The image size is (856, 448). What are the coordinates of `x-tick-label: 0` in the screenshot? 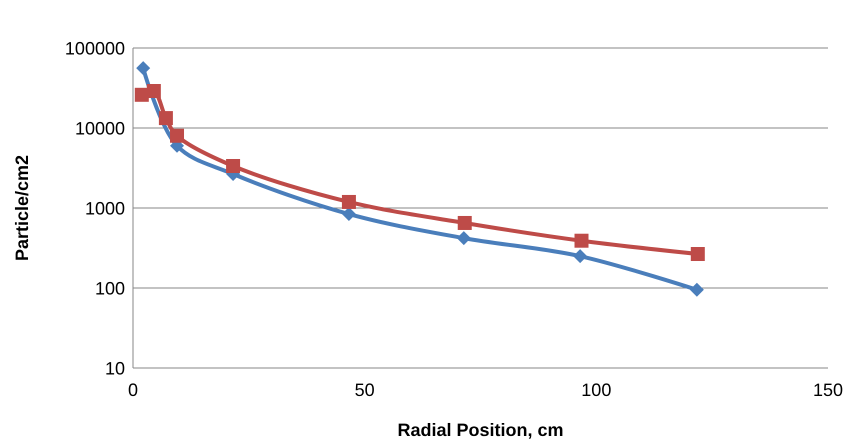 It's located at (133, 390).